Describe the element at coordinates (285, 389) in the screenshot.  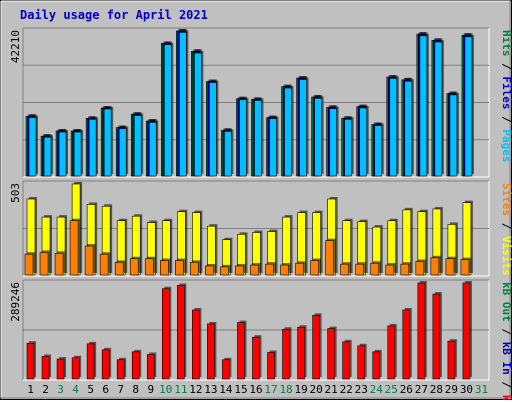
I see `day-label: 18` at that location.